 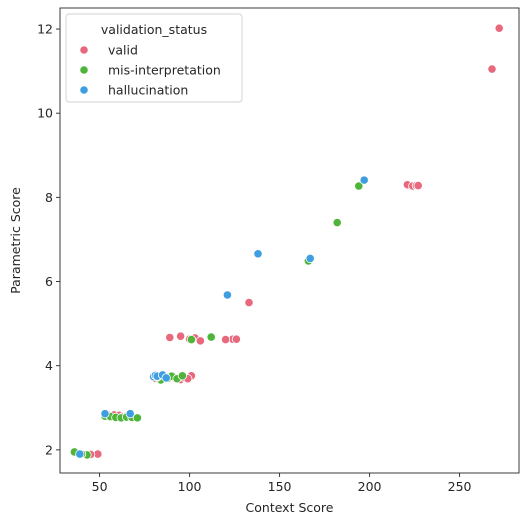 I want to click on y-tick-label: 6, so click(x=49, y=281).